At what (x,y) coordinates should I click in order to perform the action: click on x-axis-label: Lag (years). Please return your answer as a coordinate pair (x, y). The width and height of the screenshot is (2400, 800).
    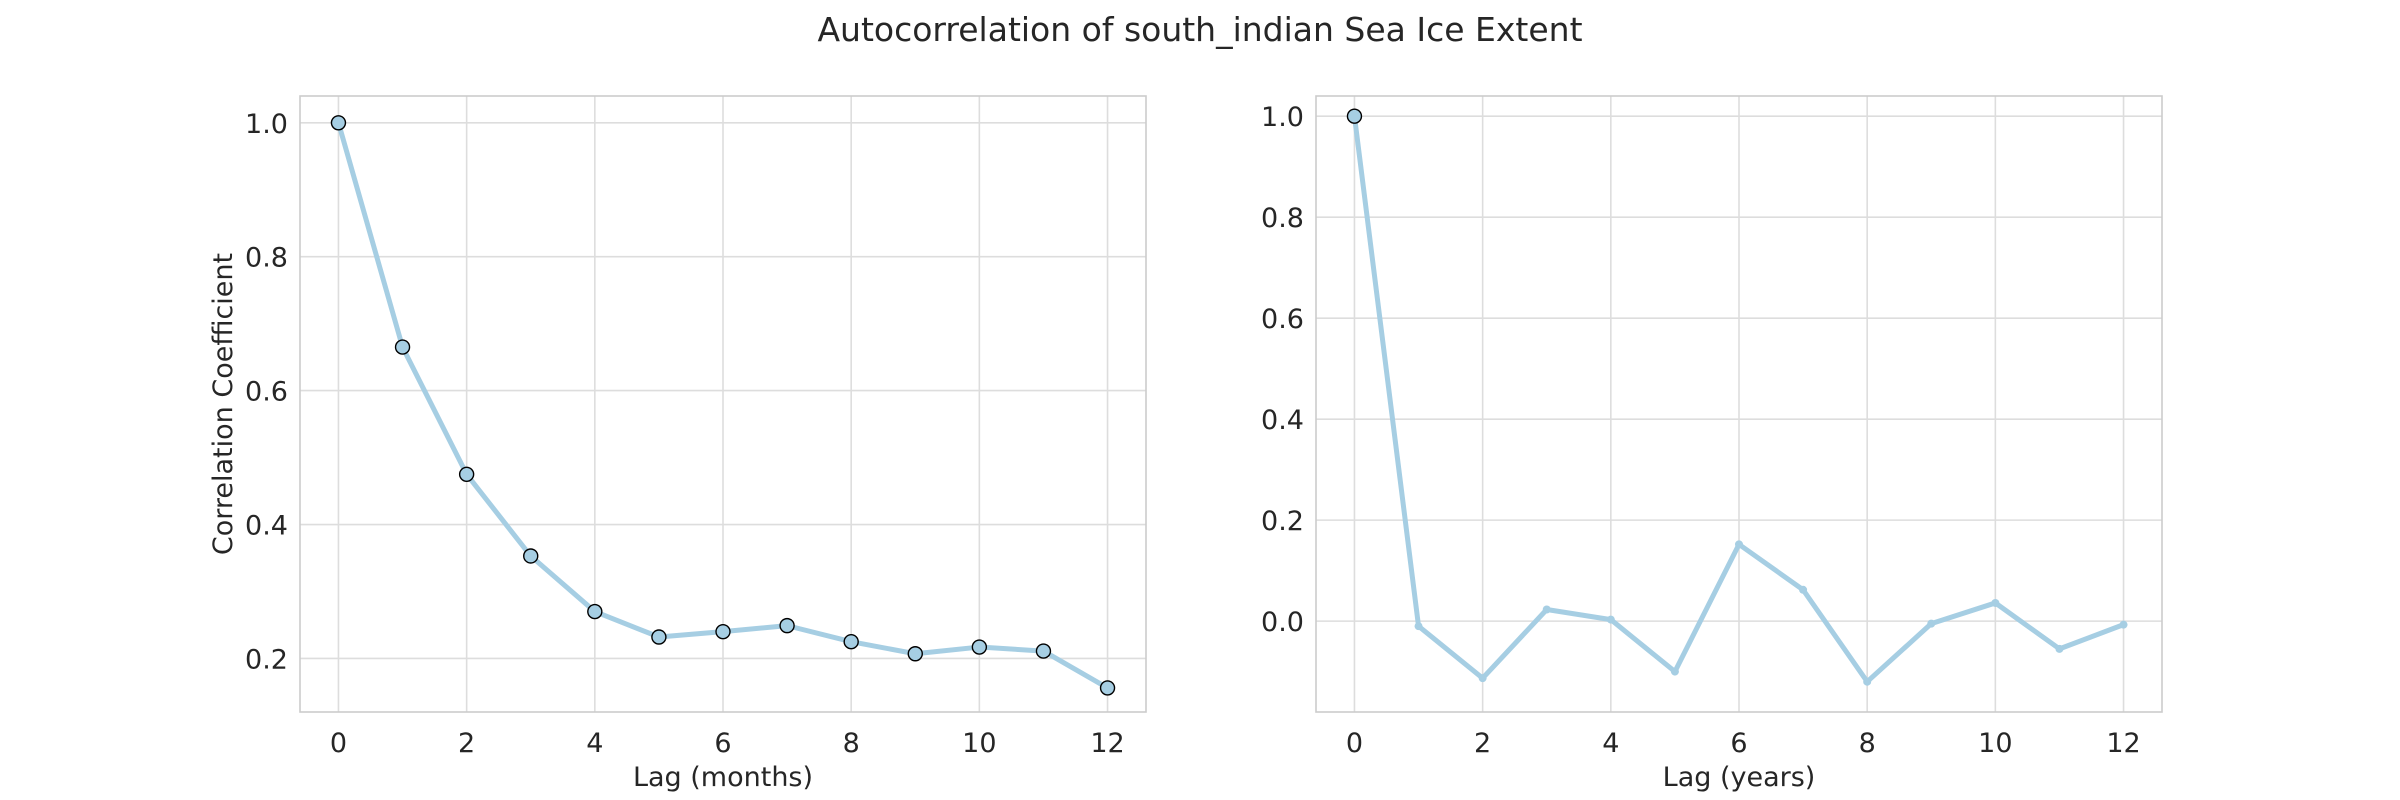
    Looking at the image, I should click on (1739, 777).